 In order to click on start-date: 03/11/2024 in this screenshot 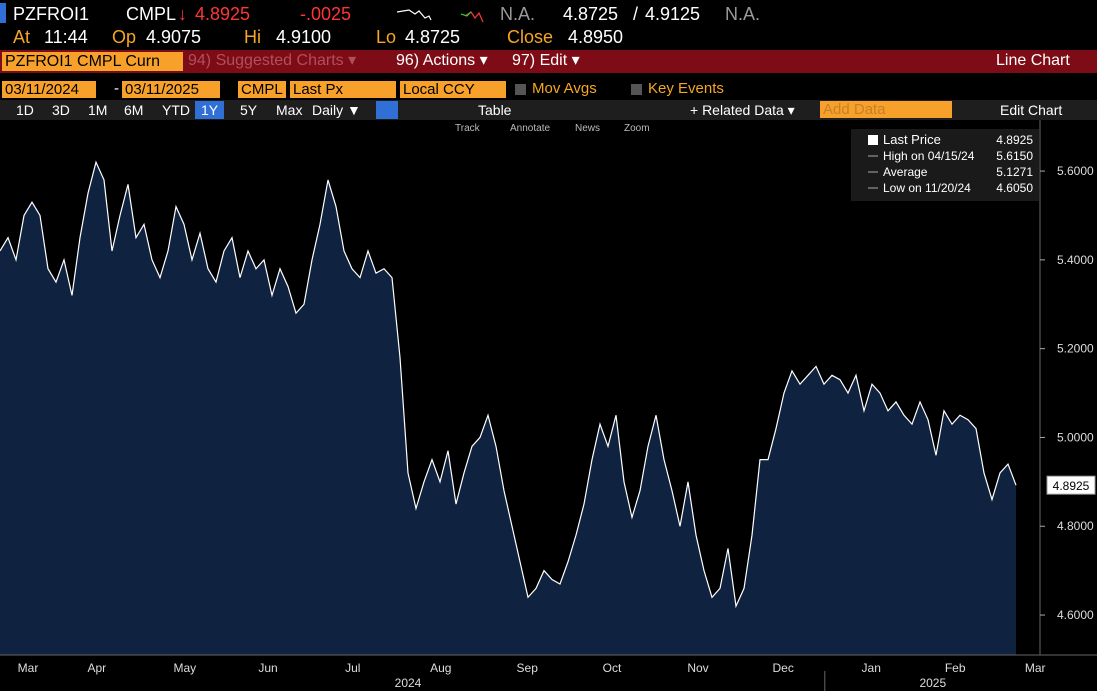, I will do `click(49, 89)`.